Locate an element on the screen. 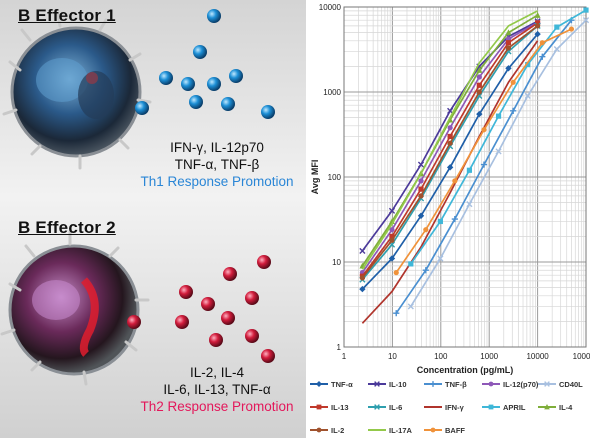 The width and height of the screenshot is (590, 443). y-tick-label: 10000 is located at coordinates (330, 7).